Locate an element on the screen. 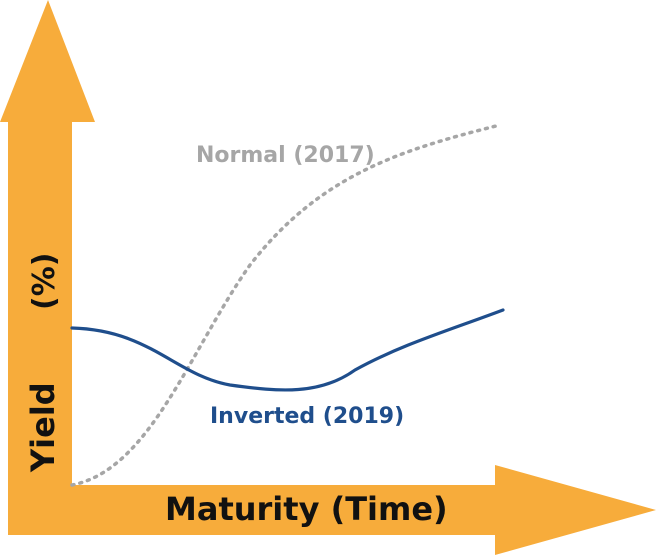  y-axis-unit-label: (%) is located at coordinates (44, 281).